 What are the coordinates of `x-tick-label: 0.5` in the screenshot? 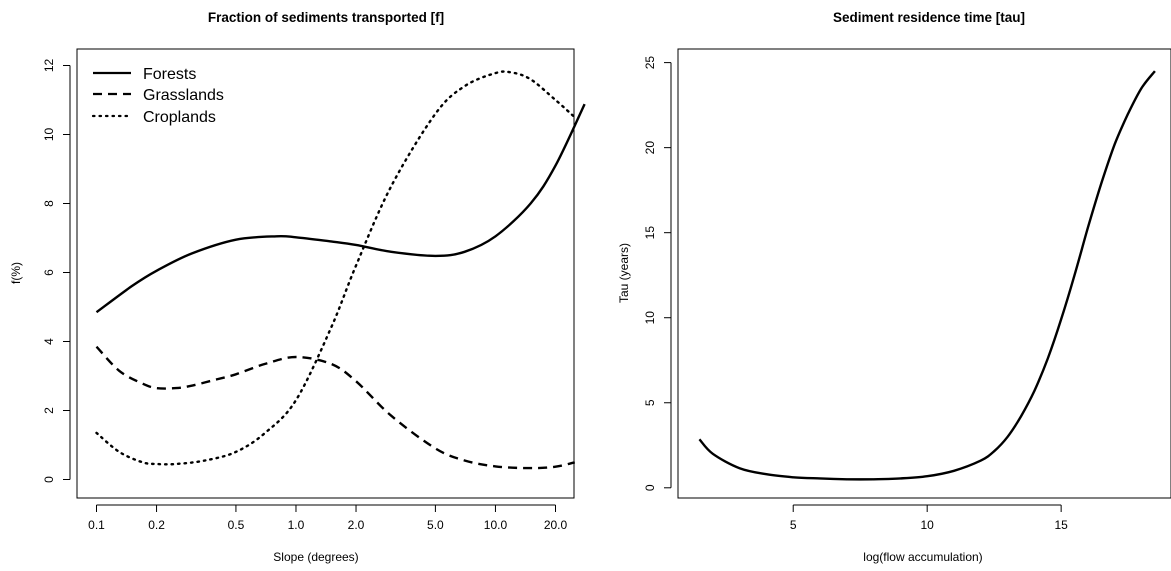 It's located at (236, 525).